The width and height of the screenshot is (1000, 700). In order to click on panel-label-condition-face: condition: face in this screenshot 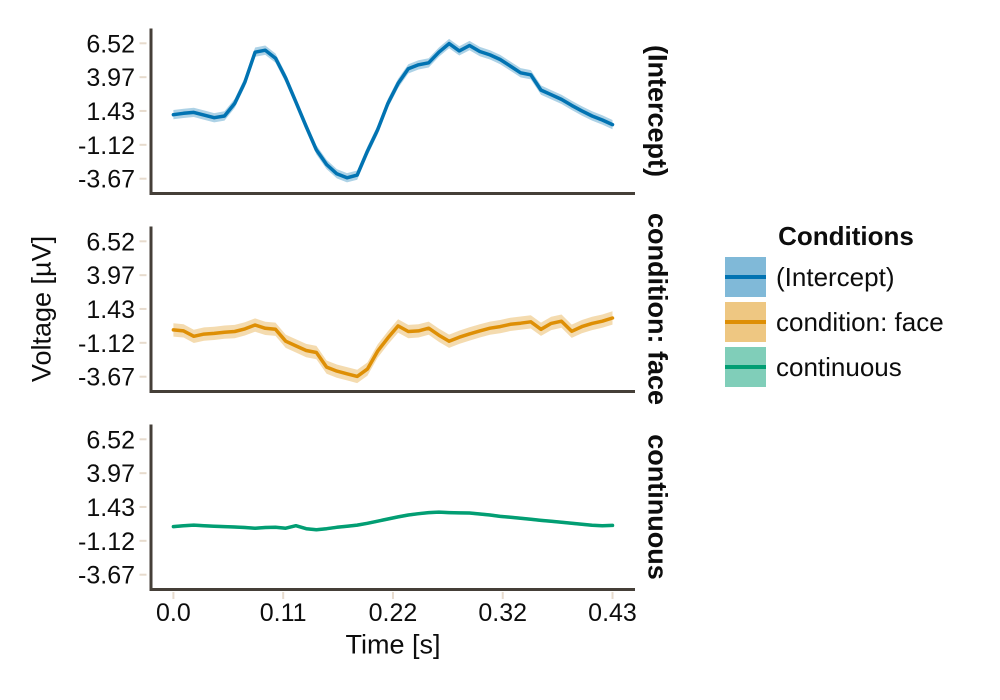, I will do `click(657, 309)`.